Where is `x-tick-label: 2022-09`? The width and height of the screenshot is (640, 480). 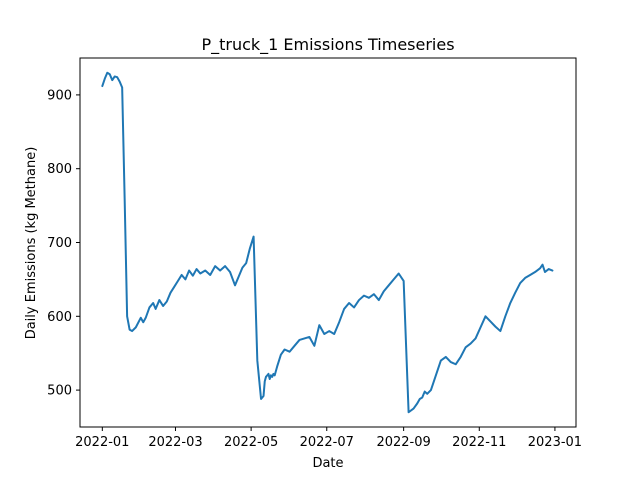 x-tick-label: 2022-09 is located at coordinates (403, 442).